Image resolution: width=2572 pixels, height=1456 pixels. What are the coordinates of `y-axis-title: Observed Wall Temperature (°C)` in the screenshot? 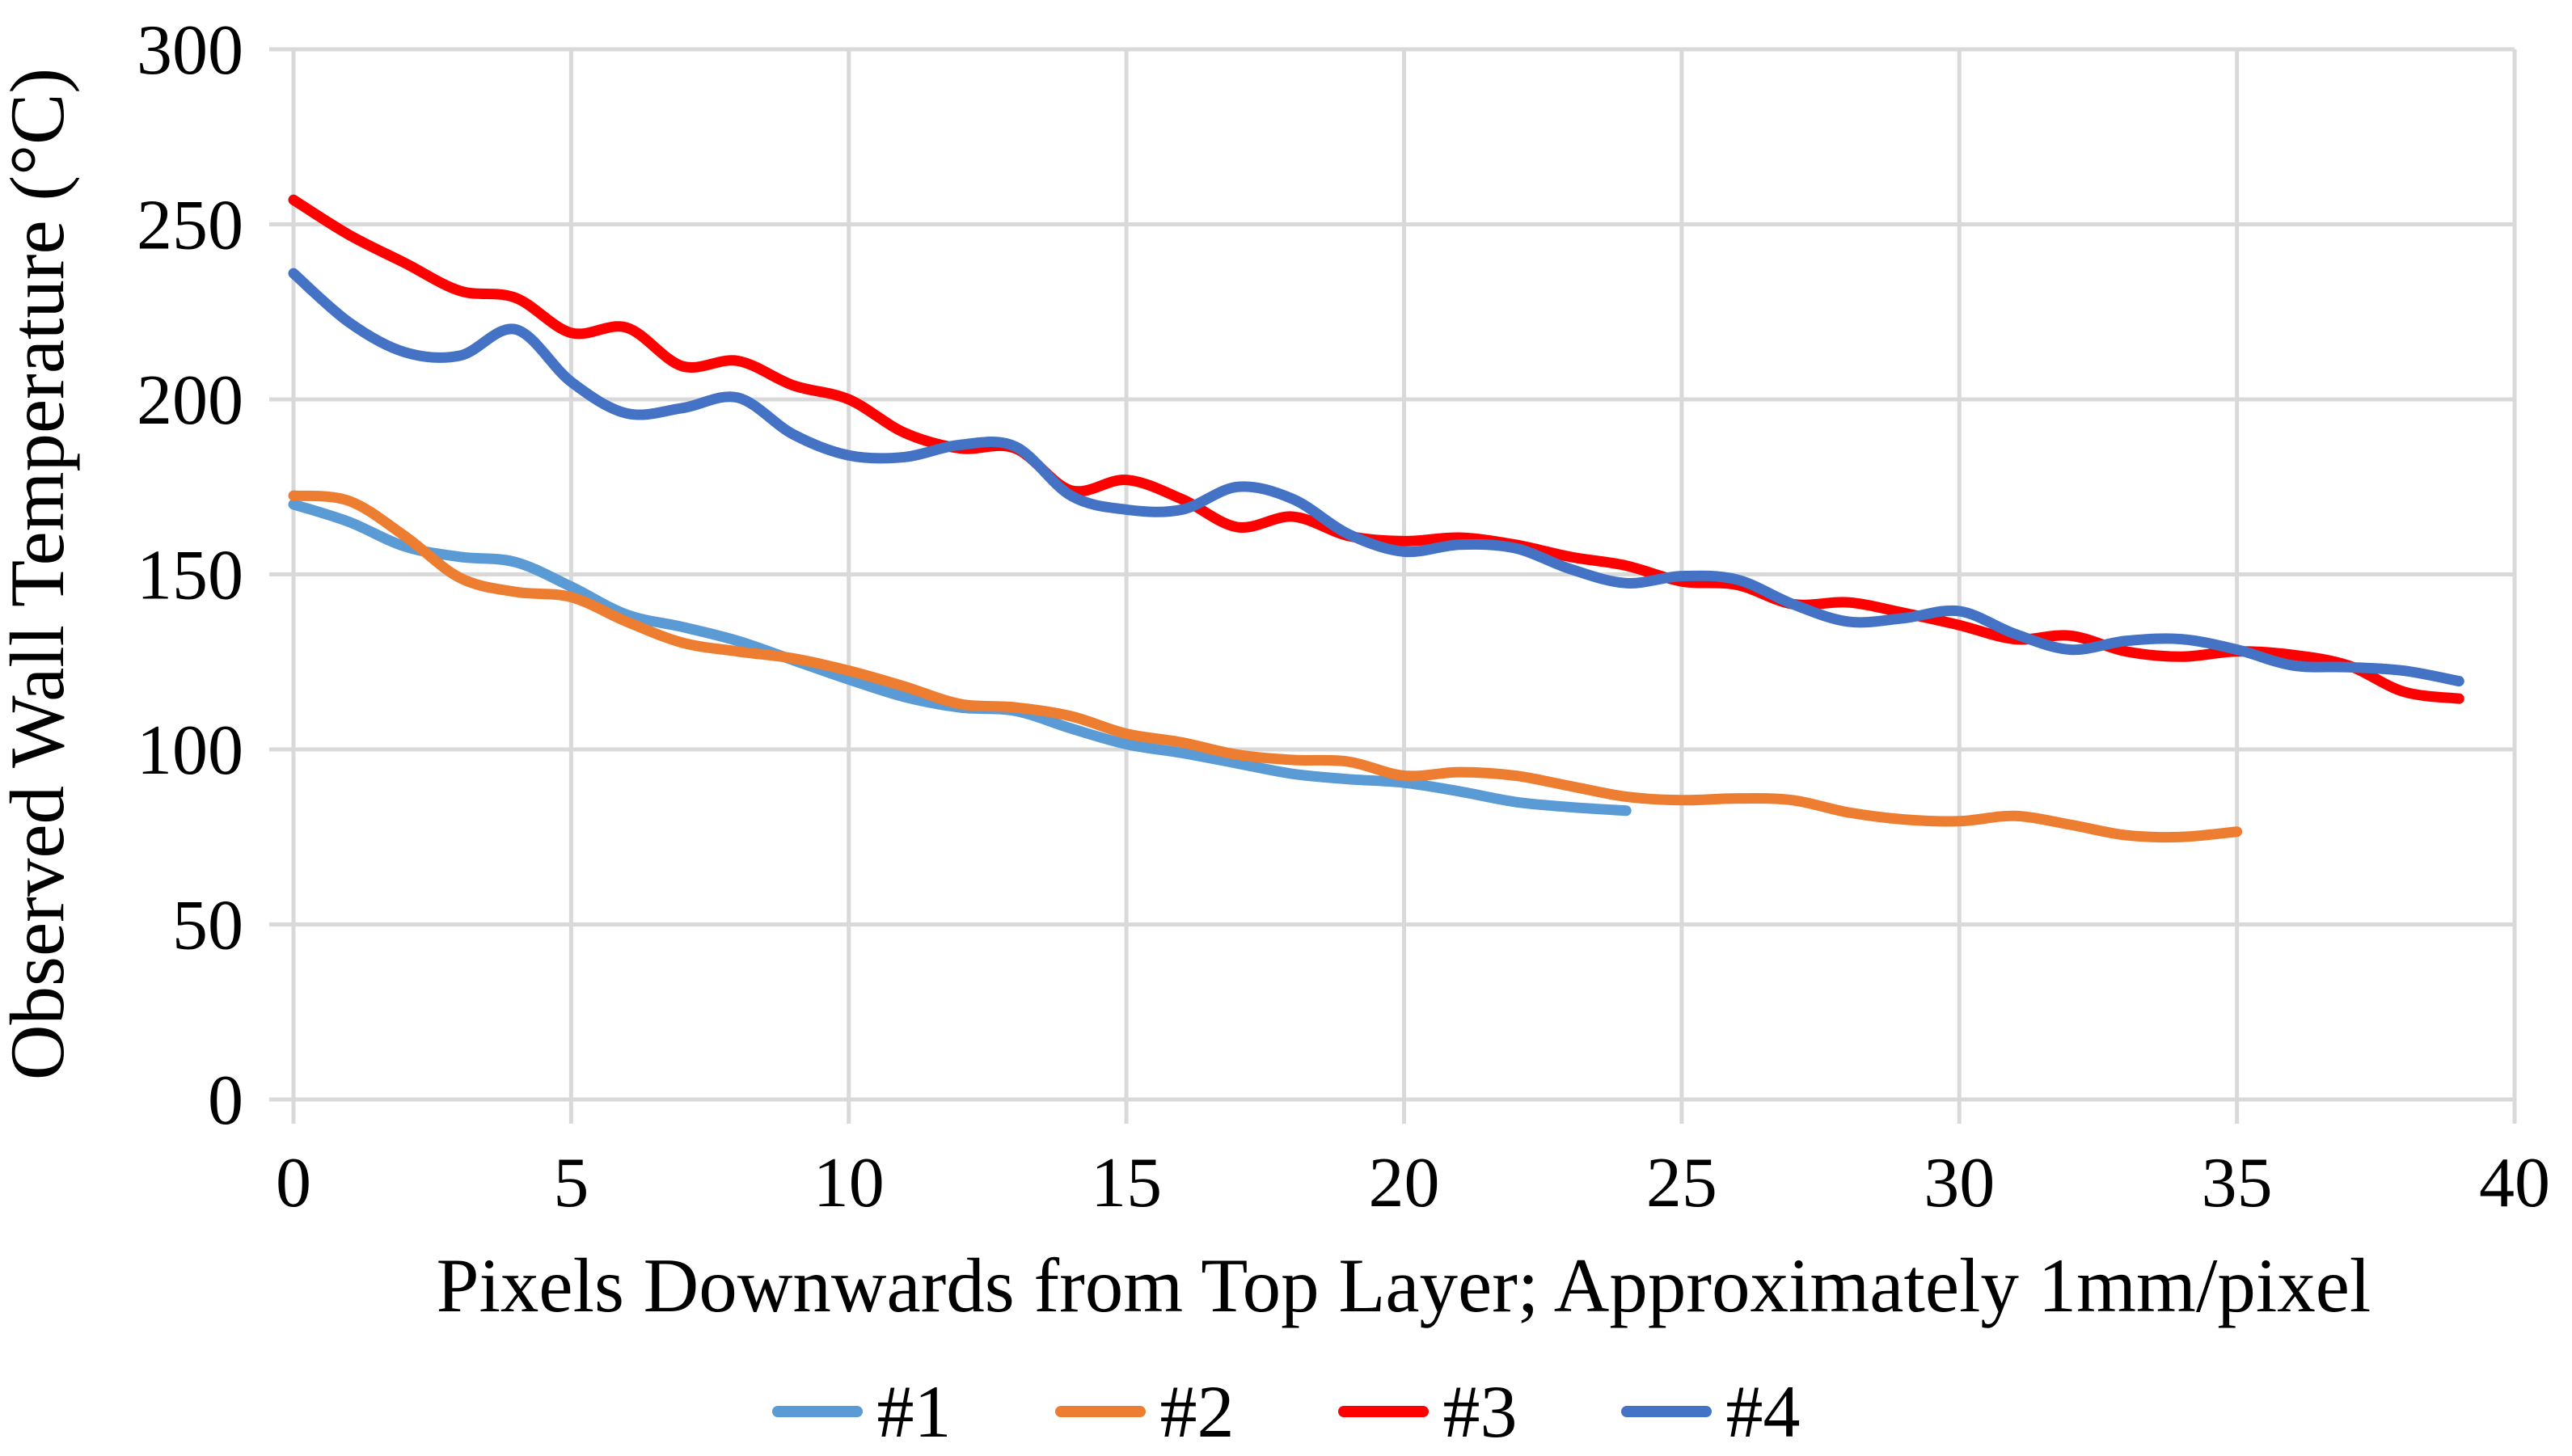 It's located at (40, 574).